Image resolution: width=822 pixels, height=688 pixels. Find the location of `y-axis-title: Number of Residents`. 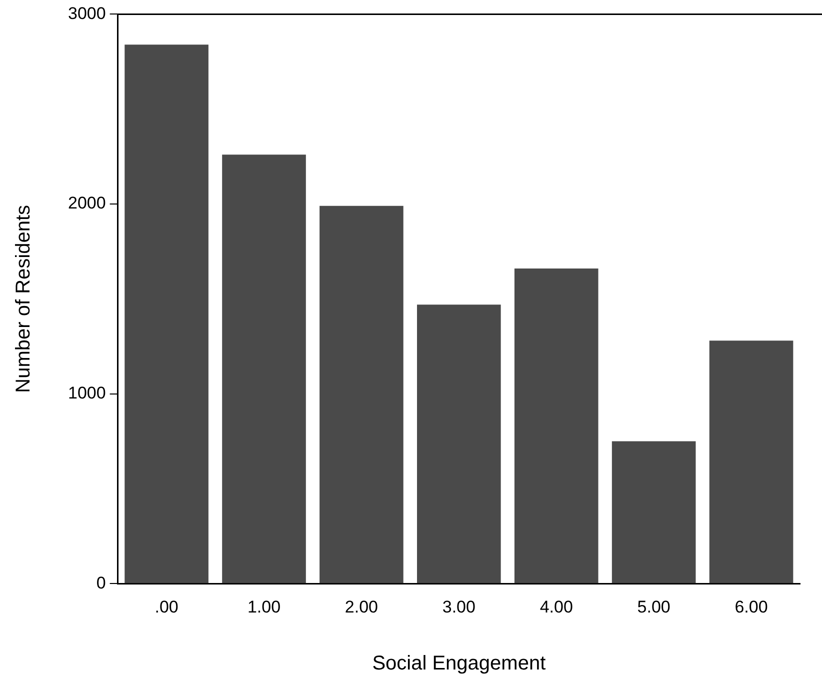

y-axis-title: Number of Residents is located at coordinates (23, 298).